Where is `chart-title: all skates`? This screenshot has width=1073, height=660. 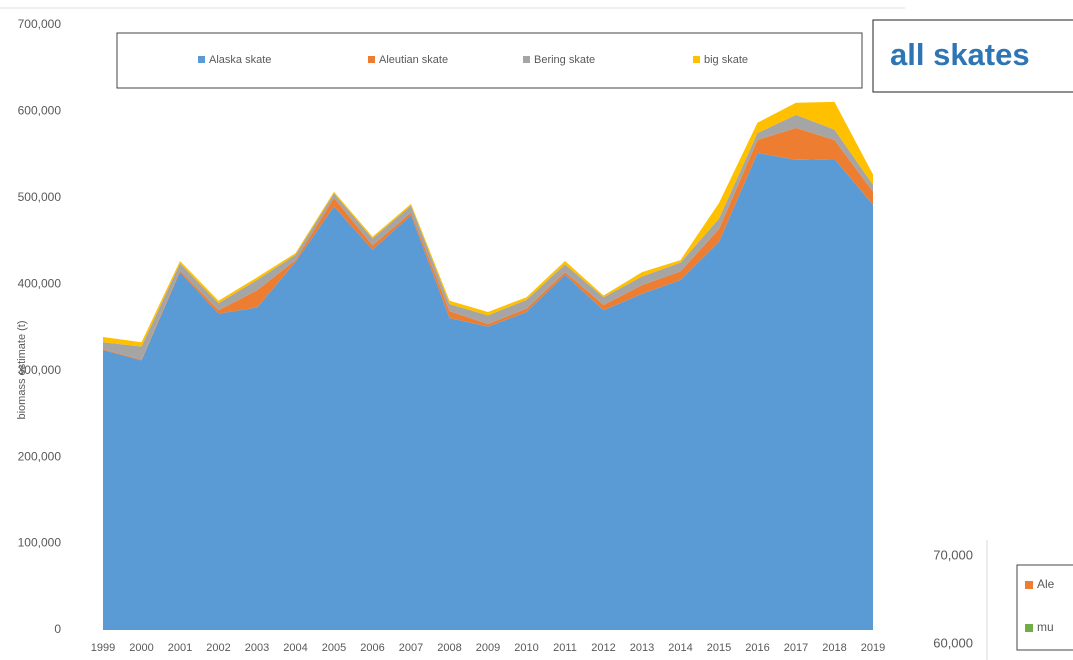 chart-title: all skates is located at coordinates (960, 54).